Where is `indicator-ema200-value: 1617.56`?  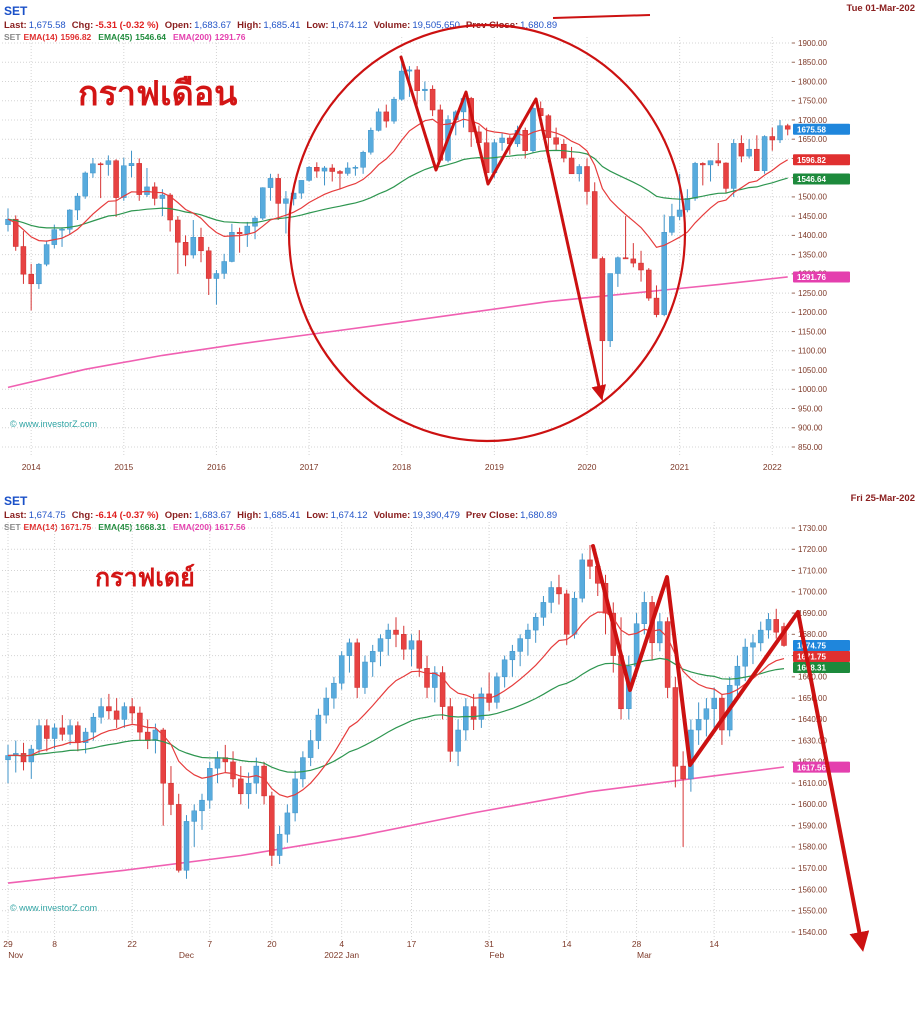 indicator-ema200-value: 1617.56 is located at coordinates (230, 527).